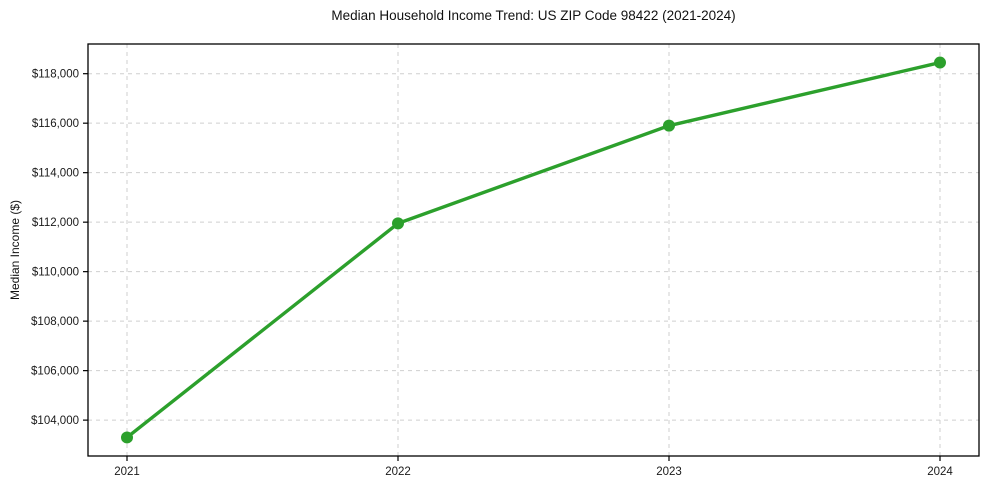 This screenshot has height=490, width=989. I want to click on data-point-2024, so click(940, 62).